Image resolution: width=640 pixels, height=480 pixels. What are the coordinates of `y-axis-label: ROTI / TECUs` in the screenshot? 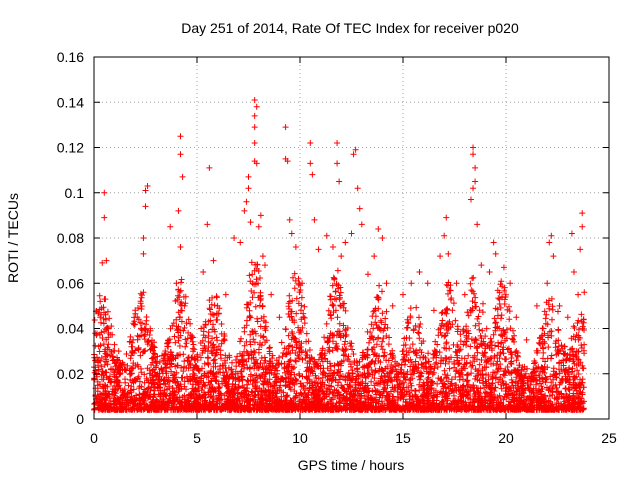 It's located at (13, 238).